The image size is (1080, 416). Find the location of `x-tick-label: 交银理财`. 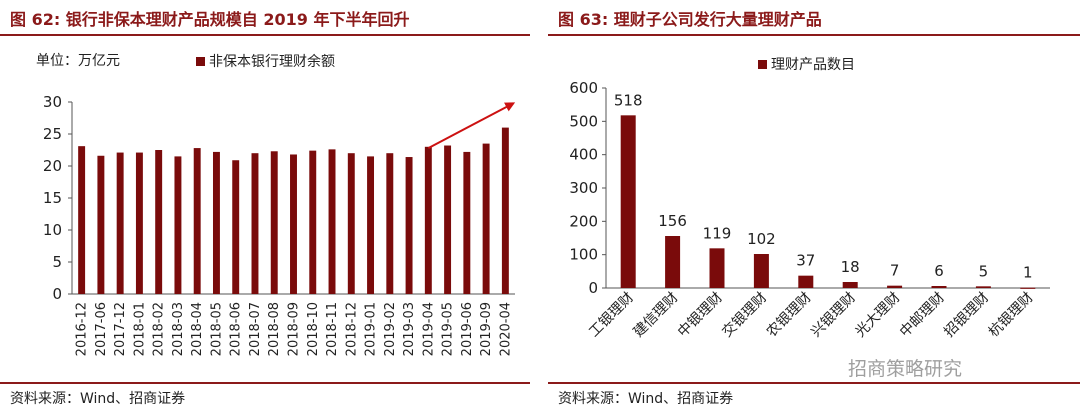

x-tick-label: 交银理财 is located at coordinates (745, 315).